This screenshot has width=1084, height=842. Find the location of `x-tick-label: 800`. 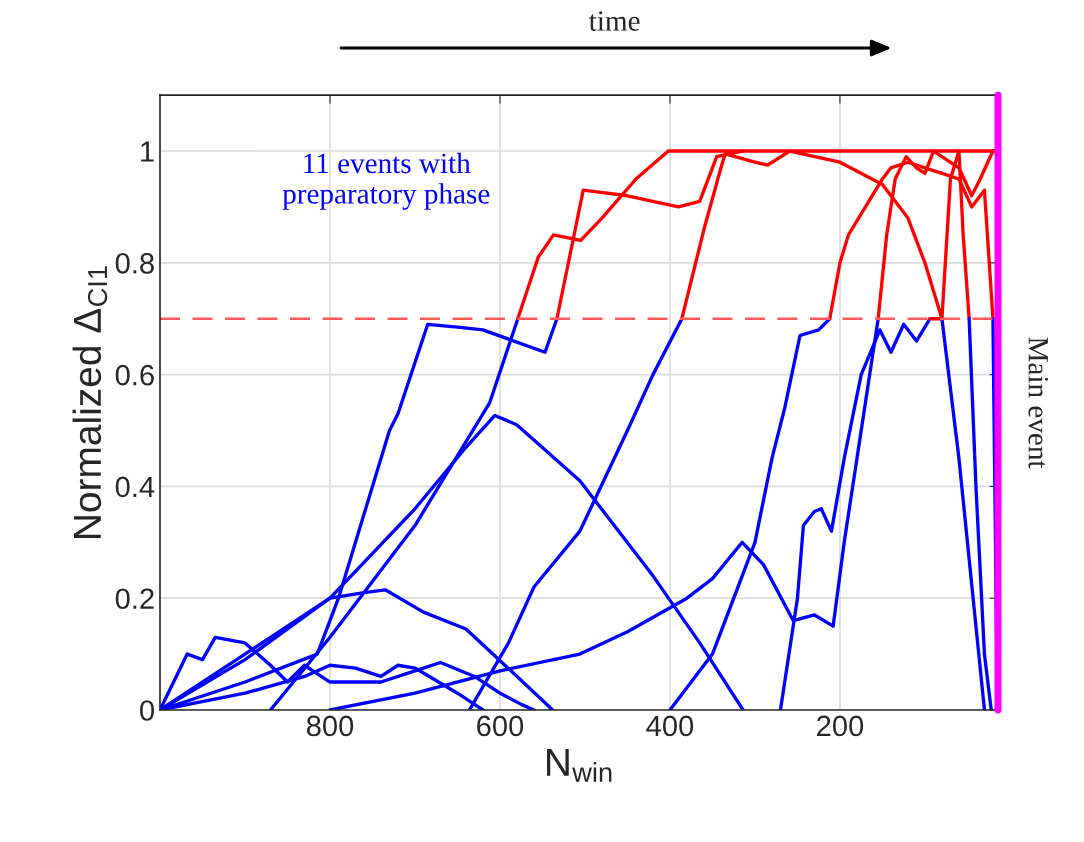

x-tick-label: 800 is located at coordinates (330, 726).